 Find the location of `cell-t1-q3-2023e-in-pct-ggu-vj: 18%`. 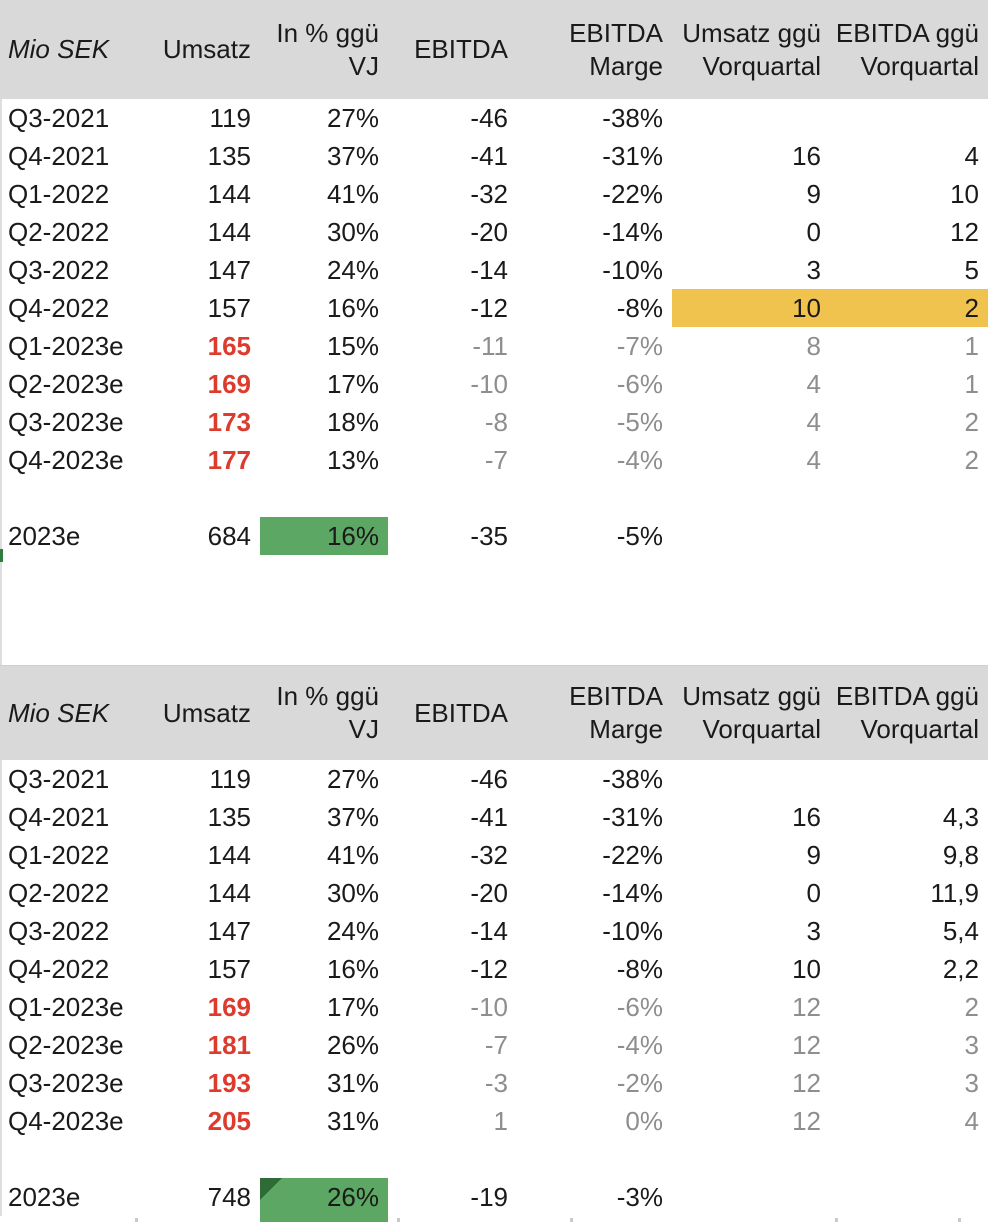

cell-t1-q3-2023e-in-pct-ggu-vj: 18% is located at coordinates (324, 422).